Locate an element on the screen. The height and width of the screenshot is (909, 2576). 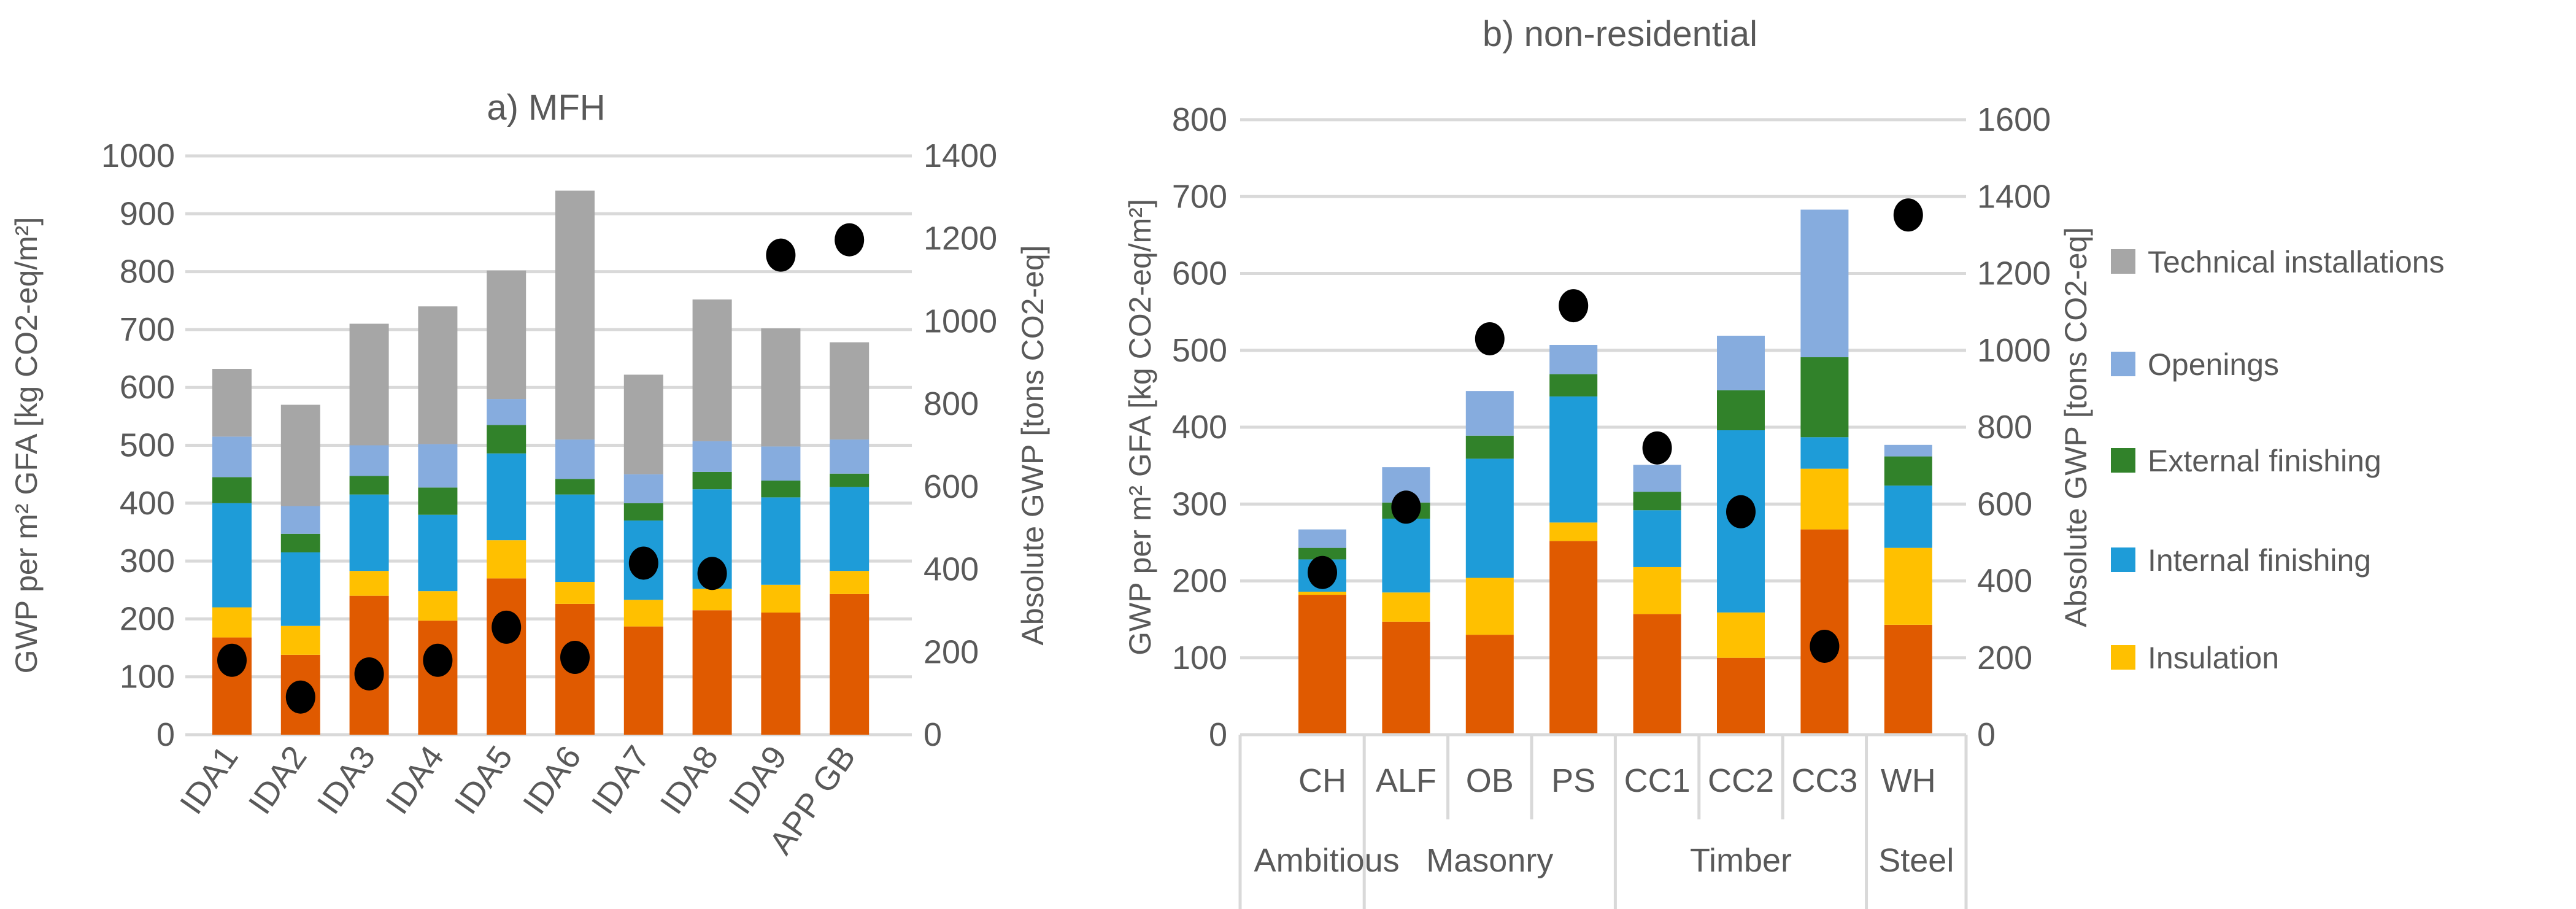
y-tick-label: 400 is located at coordinates (1199, 428).